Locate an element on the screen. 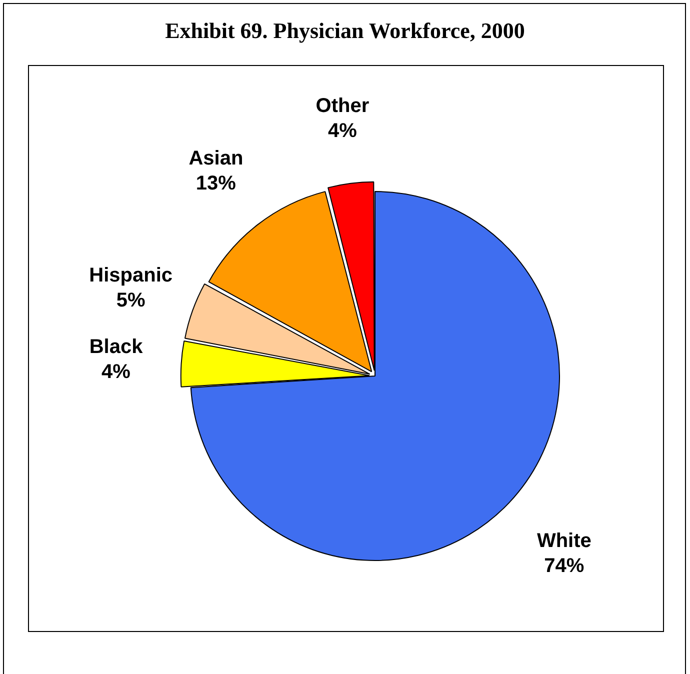  slice-label: Hispanic is located at coordinates (131, 275).